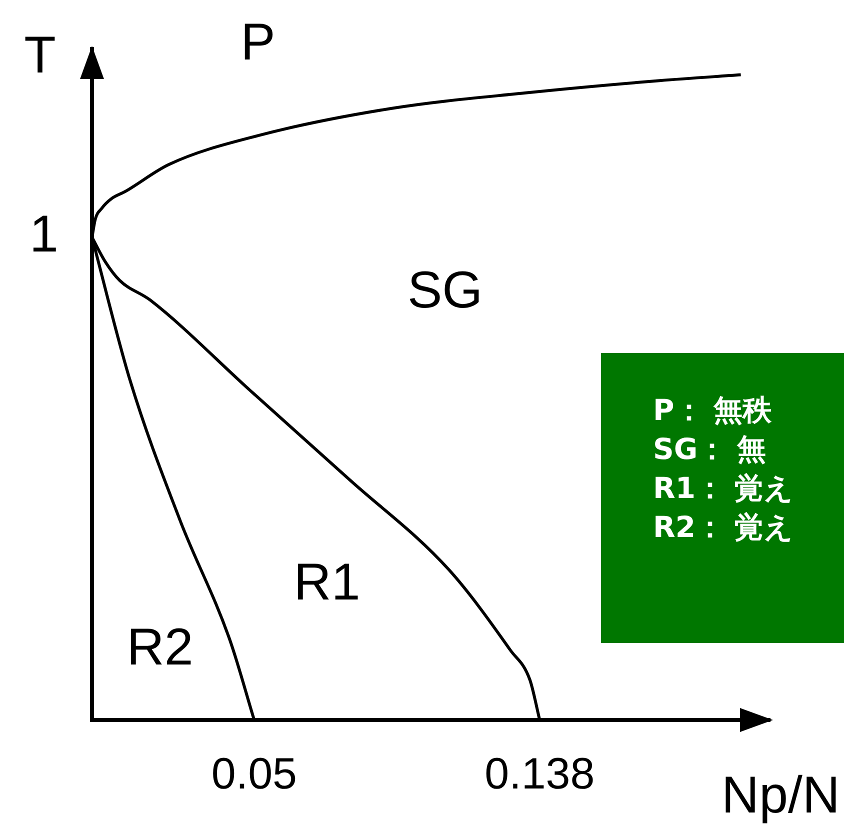  I want to click on annotation: R1, so click(327, 582).